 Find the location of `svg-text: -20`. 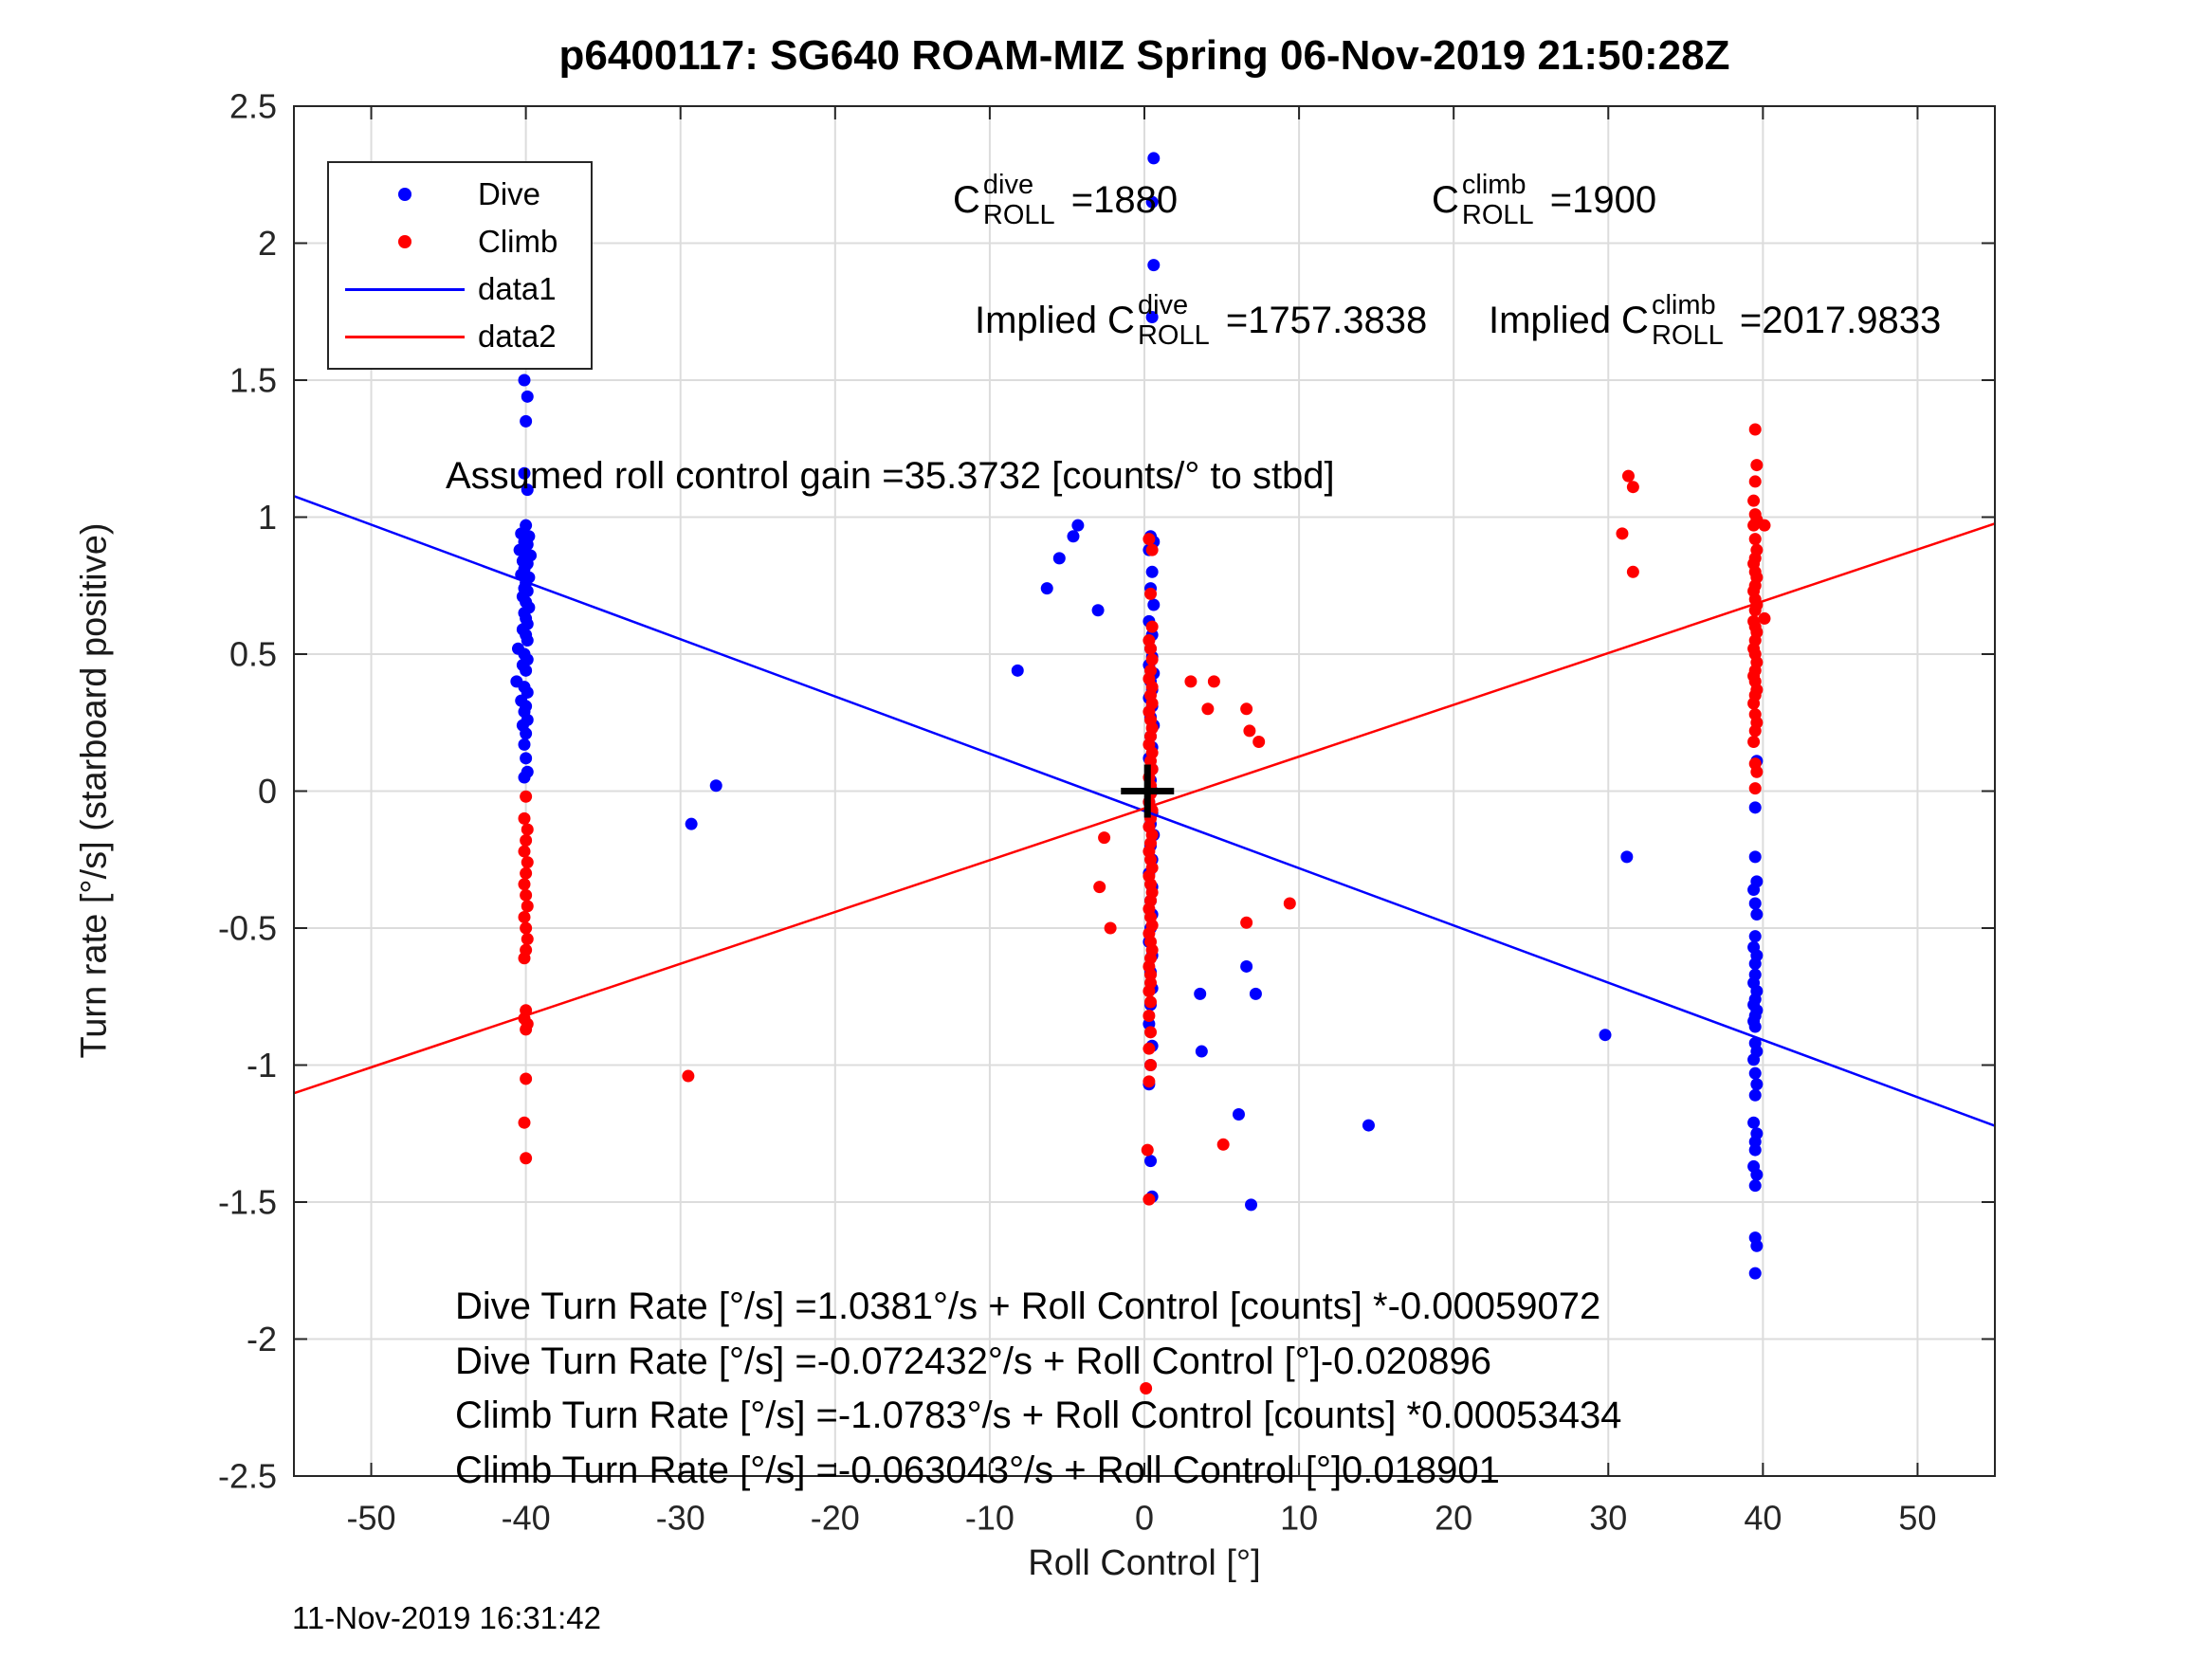

svg-text: -20 is located at coordinates (835, 1517).